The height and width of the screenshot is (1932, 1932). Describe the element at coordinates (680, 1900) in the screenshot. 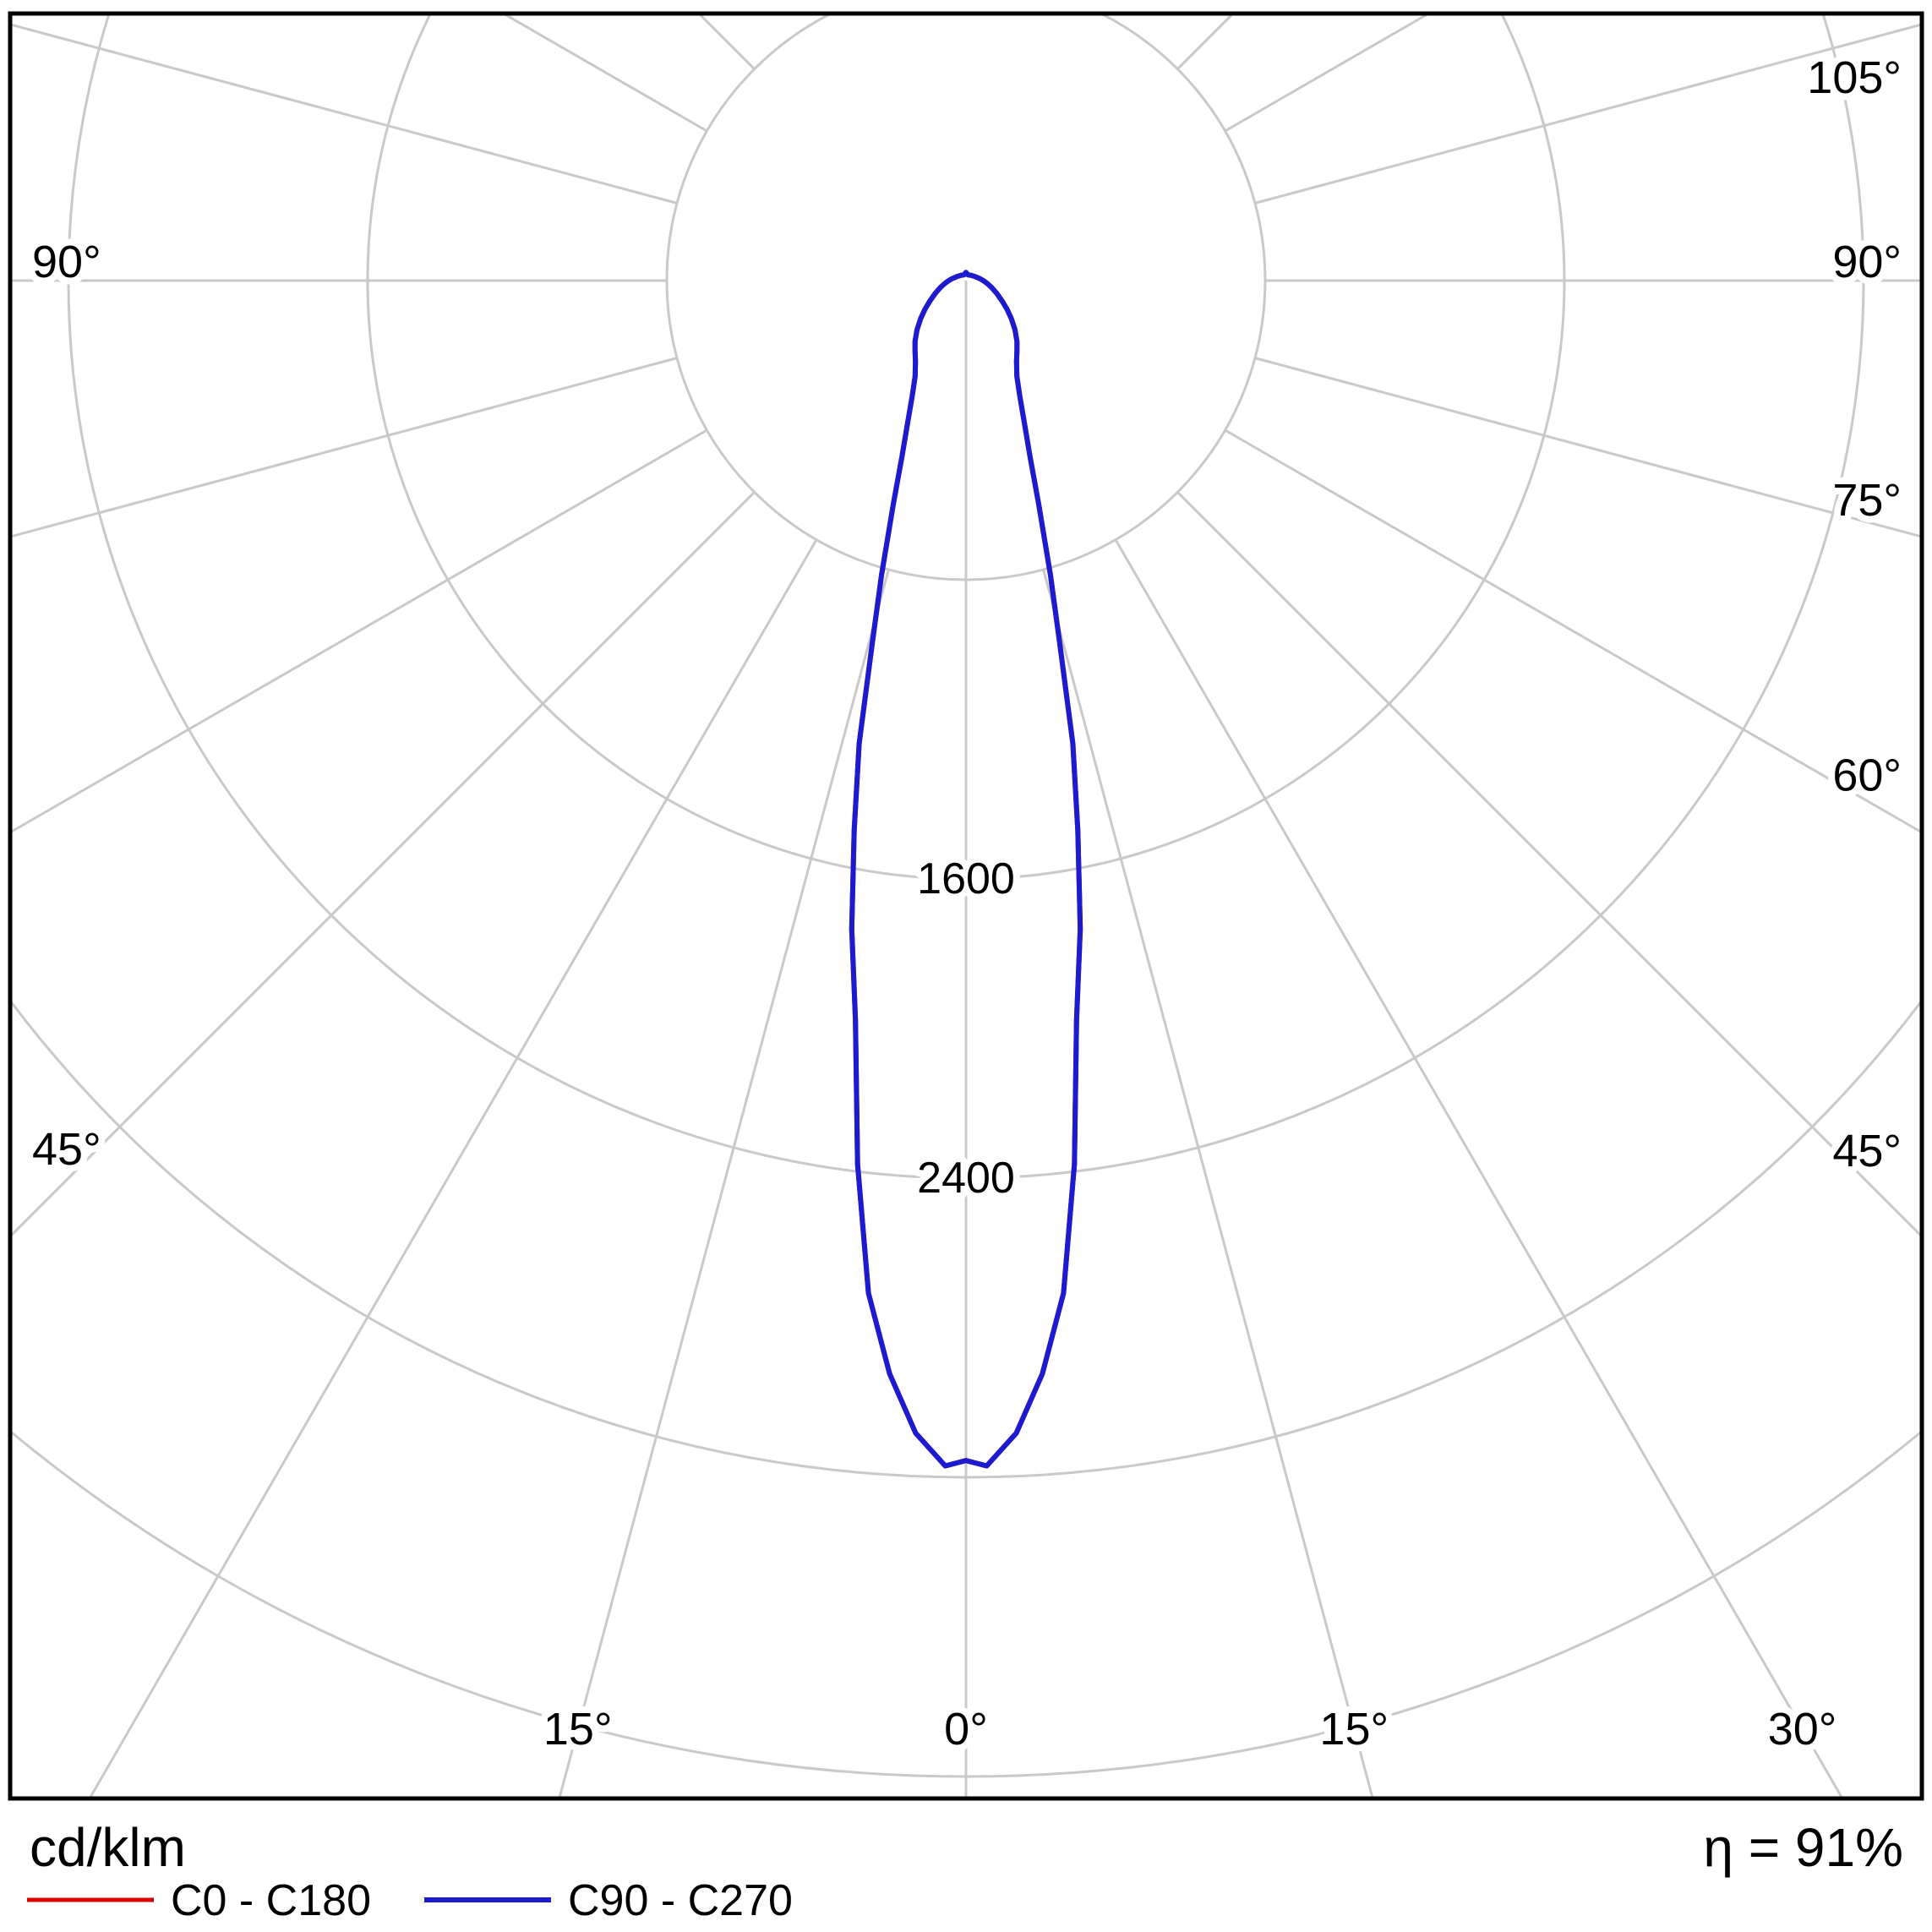

I see `legend-label-c90-c270: C90 - C270` at that location.